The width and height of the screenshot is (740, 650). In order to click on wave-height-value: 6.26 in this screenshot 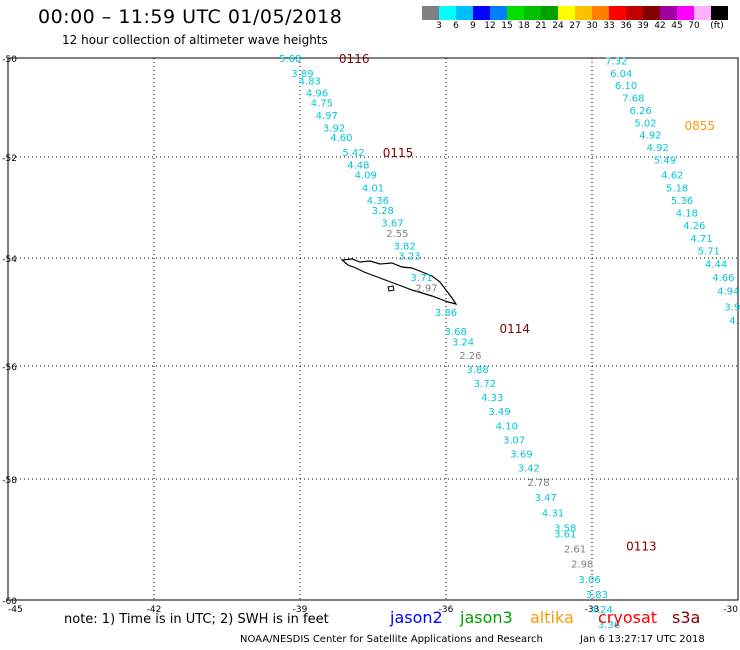, I will do `click(641, 111)`.